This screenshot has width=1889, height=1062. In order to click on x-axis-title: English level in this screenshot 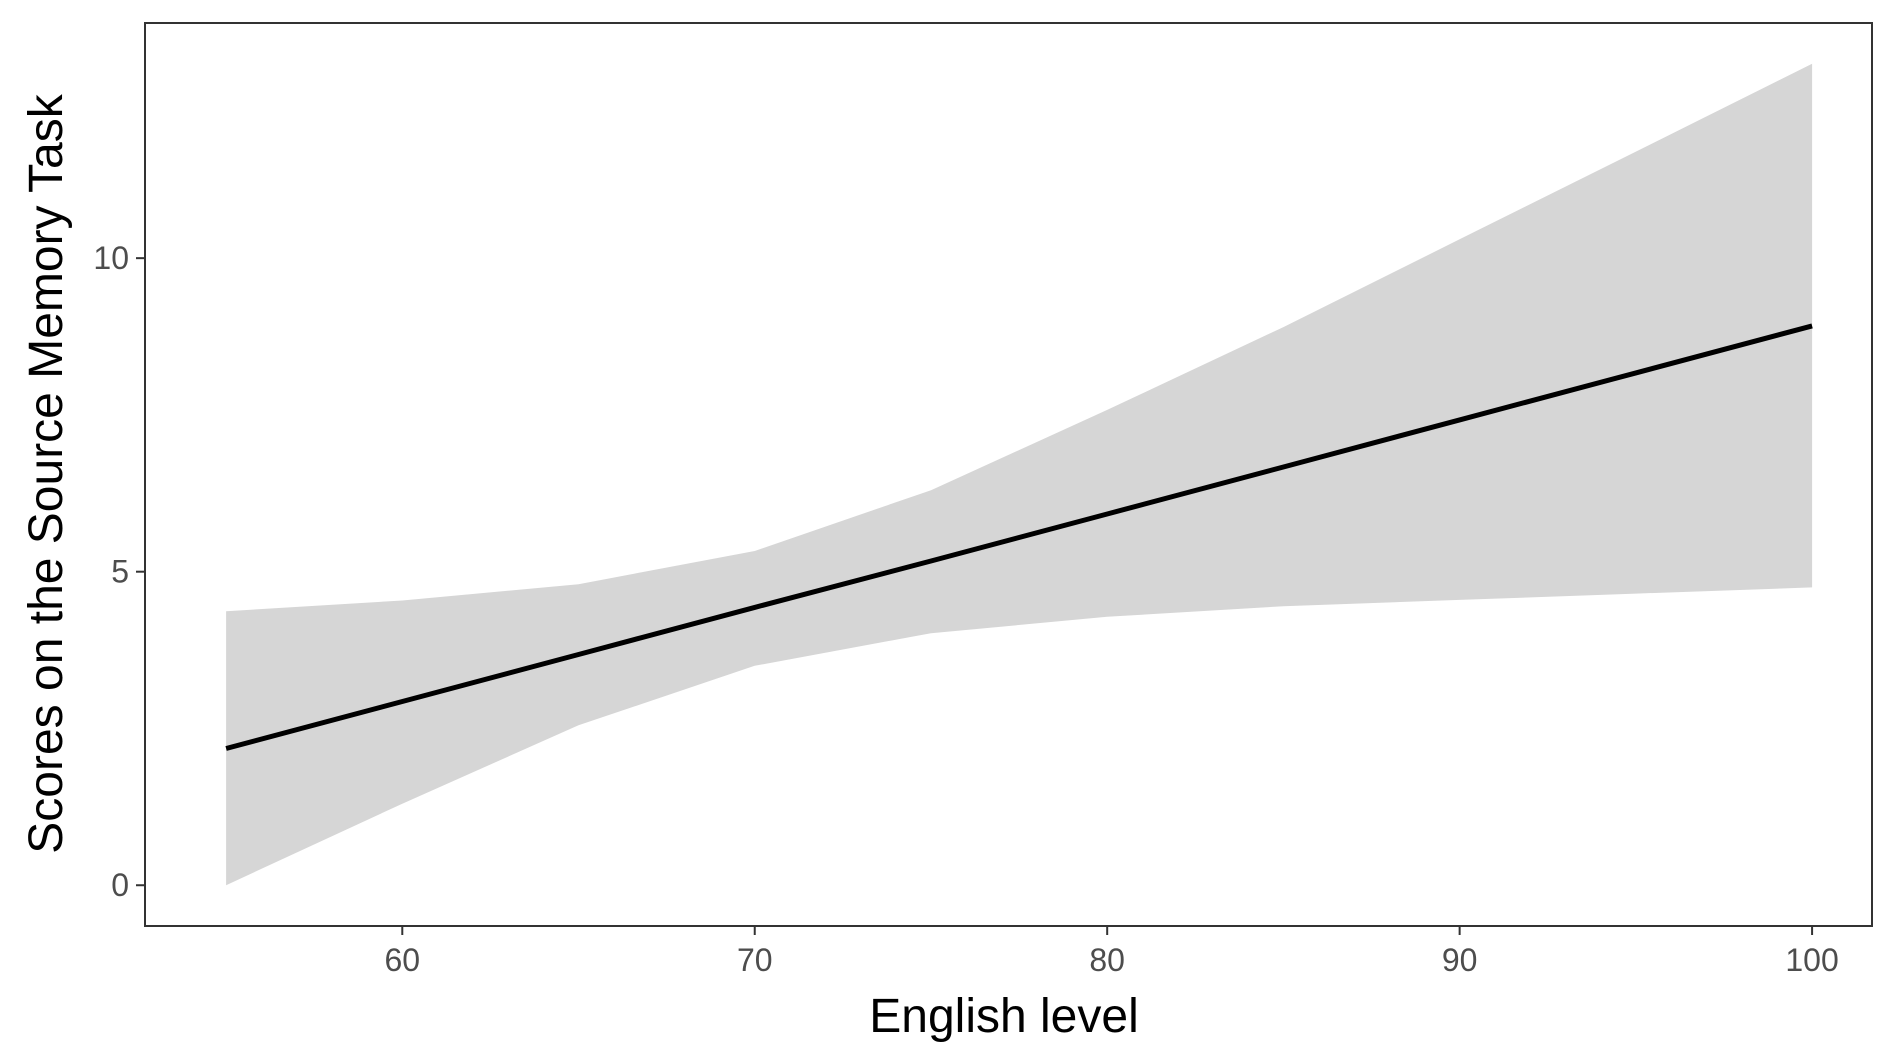, I will do `click(1003, 1016)`.